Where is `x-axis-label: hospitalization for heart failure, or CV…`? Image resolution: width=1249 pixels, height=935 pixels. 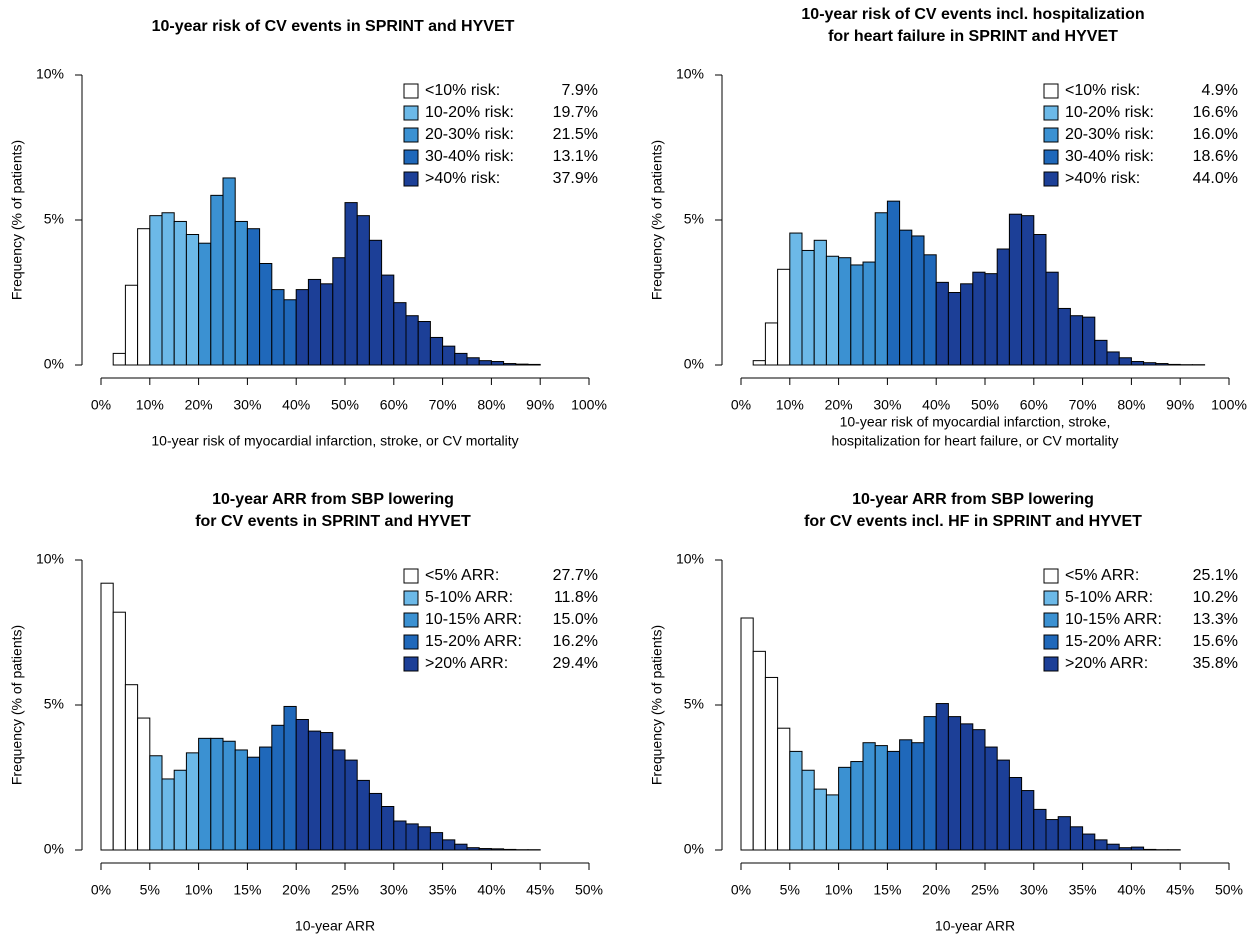 x-axis-label: hospitalization for heart failure, or CV… is located at coordinates (974, 441).